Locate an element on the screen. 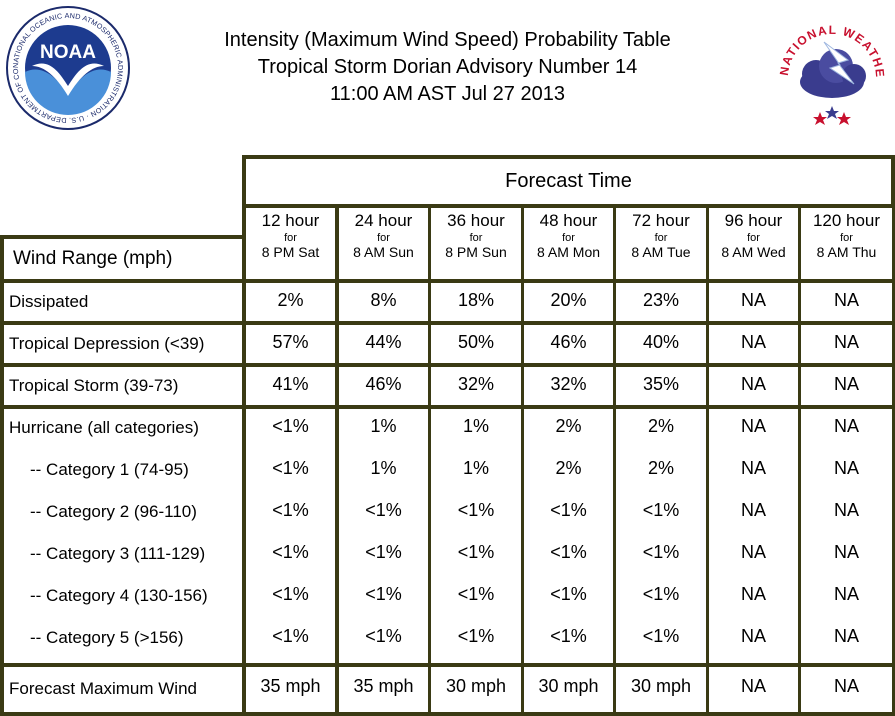 The height and width of the screenshot is (716, 895). column-time: 8 AM Thu is located at coordinates (846, 252).